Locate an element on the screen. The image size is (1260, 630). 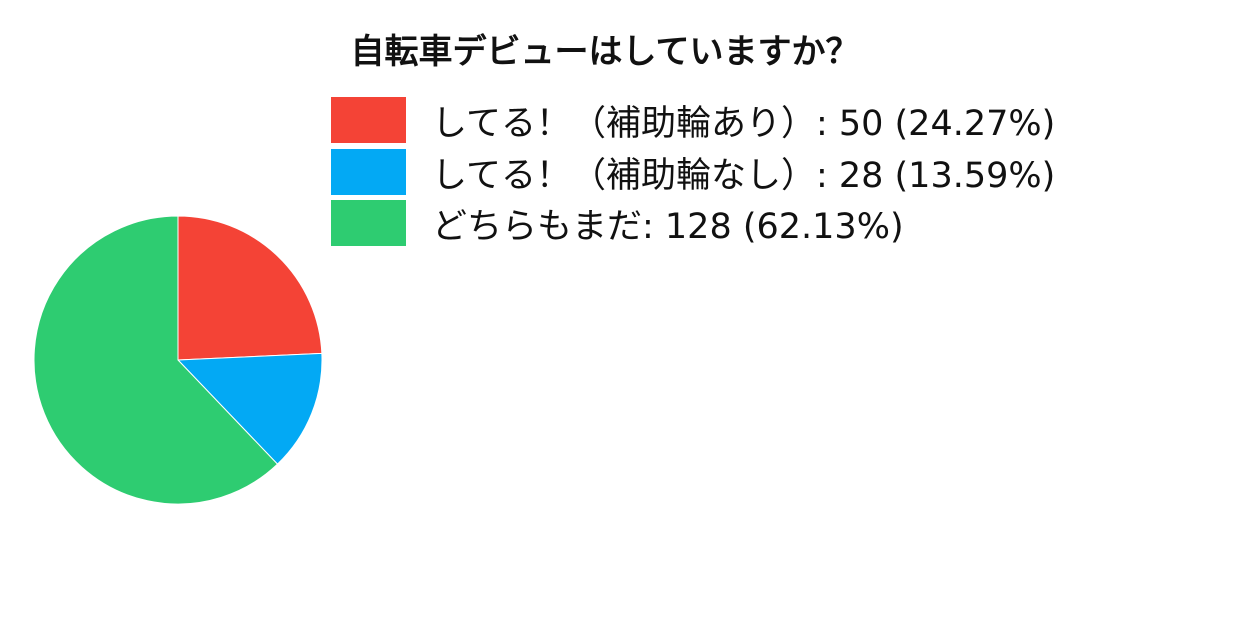
legend-label: してる！（補助輪なし）: 28 (13.59%) is located at coordinates (744, 175).